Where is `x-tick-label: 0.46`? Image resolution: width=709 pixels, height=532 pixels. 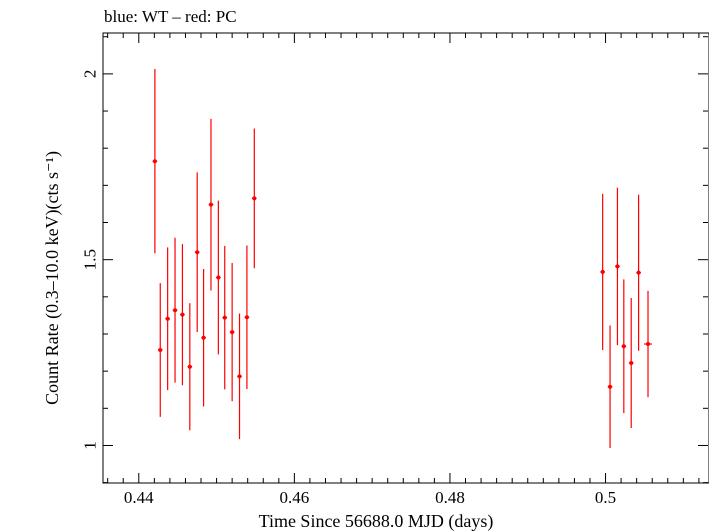 x-tick-label: 0.46 is located at coordinates (294, 497).